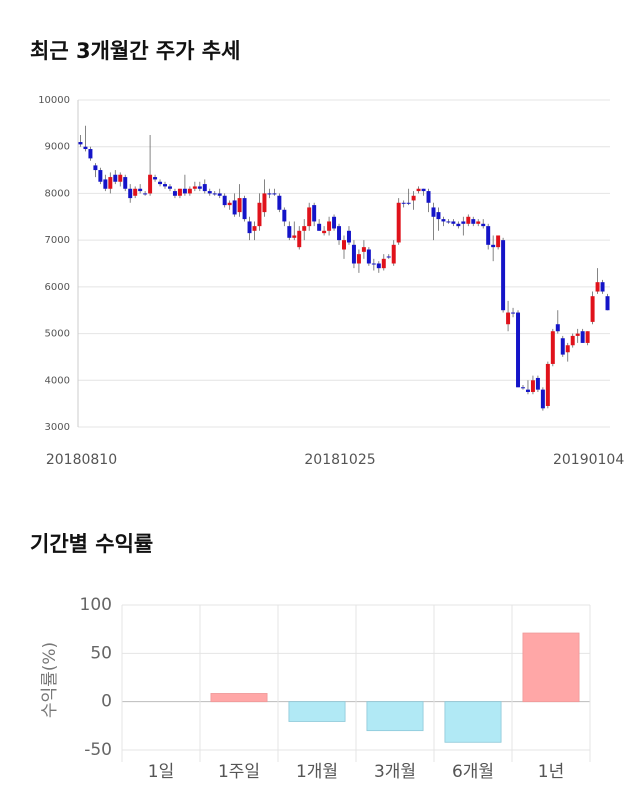  Describe the element at coordinates (106, 702) in the screenshot. I see `y-tick-label: 0` at that location.